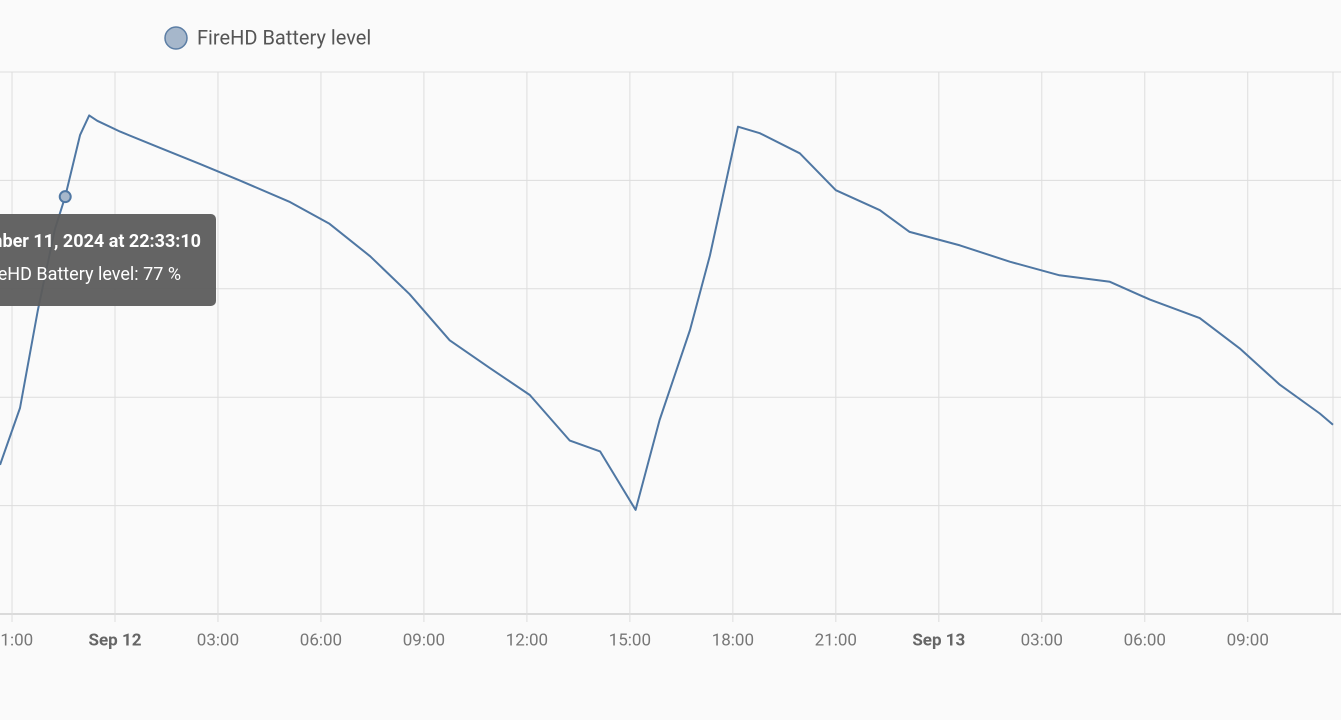 This screenshot has width=1341, height=720. I want to click on x-tick-label: Sep 12, so click(115, 640).